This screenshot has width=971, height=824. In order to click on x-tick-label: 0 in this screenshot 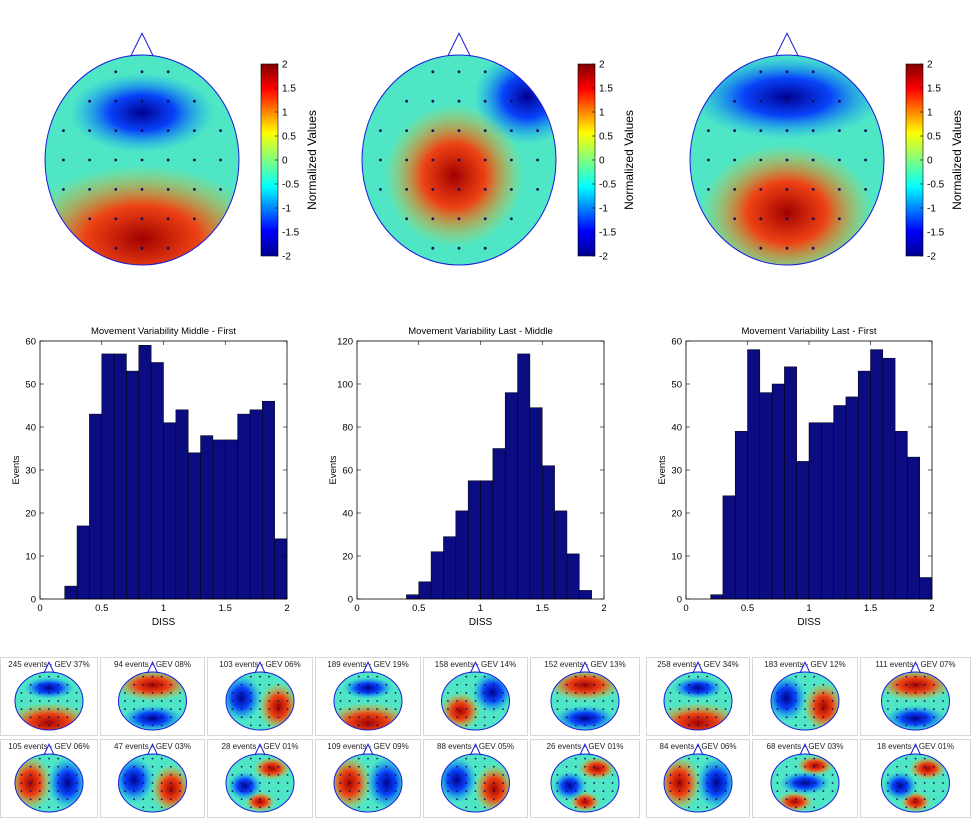, I will do `click(356, 608)`.